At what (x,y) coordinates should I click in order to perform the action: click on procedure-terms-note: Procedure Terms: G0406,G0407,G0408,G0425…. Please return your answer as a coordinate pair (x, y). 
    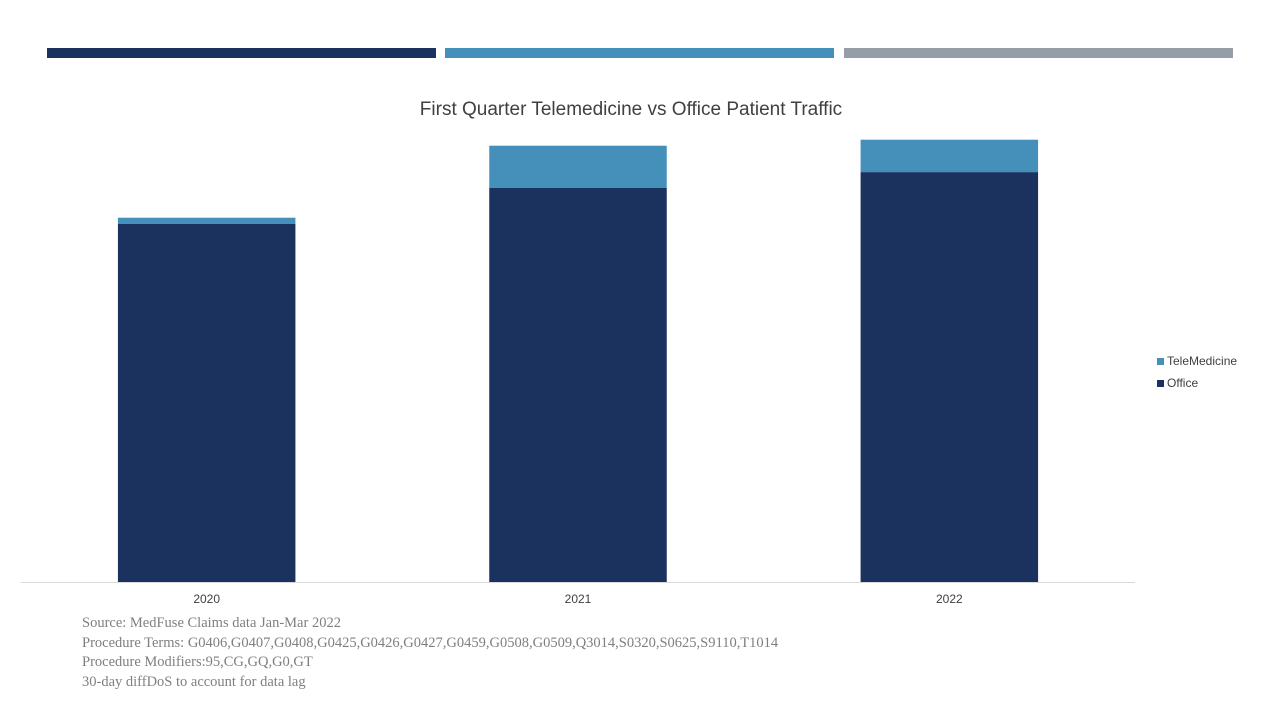
    Looking at the image, I should click on (430, 642).